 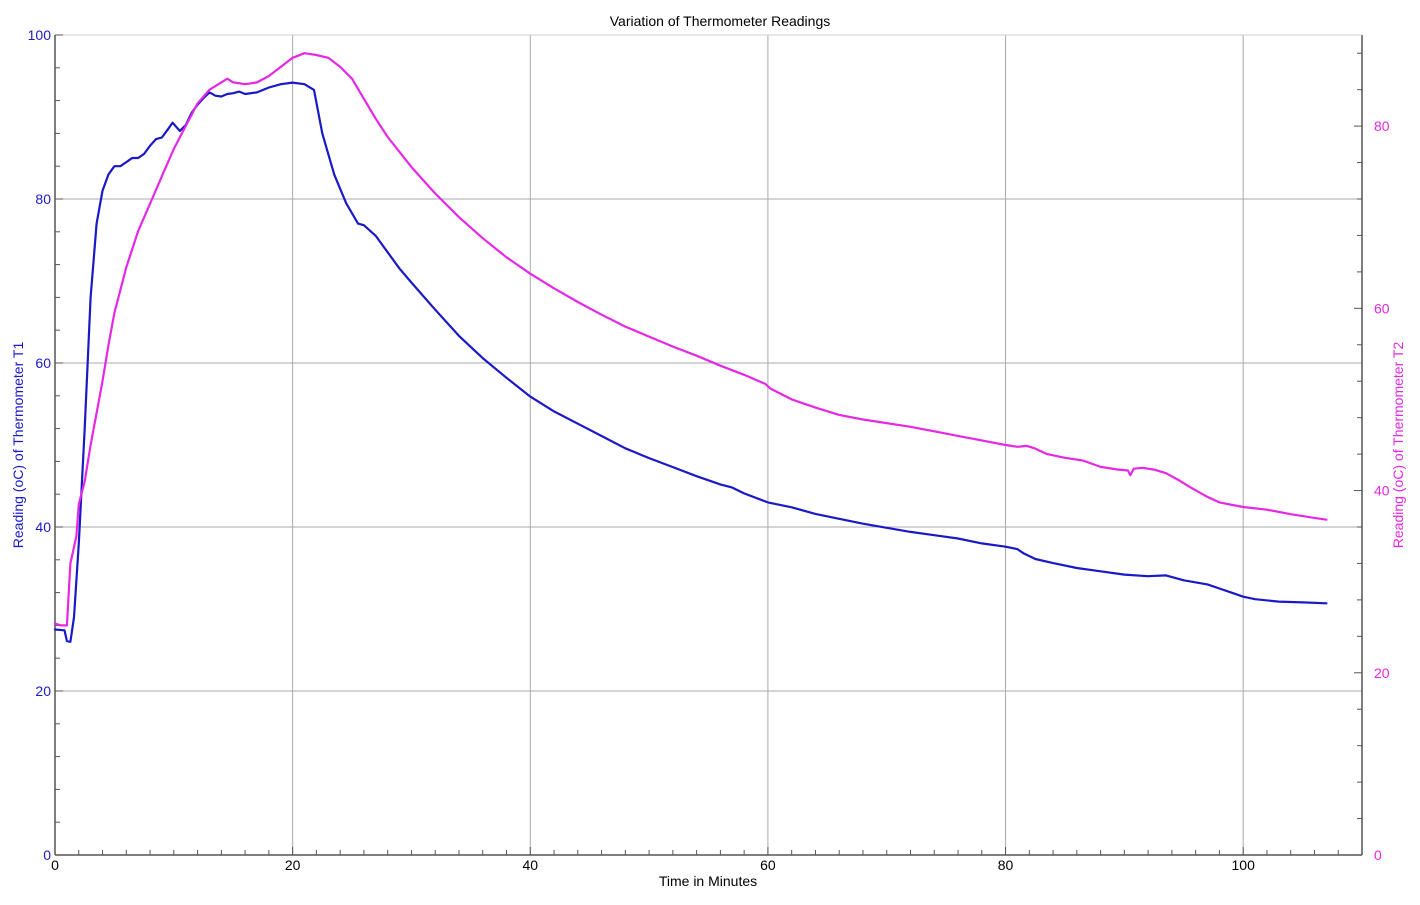 What do you see at coordinates (1382, 673) in the screenshot?
I see `y-right-tick-label: 20` at bounding box center [1382, 673].